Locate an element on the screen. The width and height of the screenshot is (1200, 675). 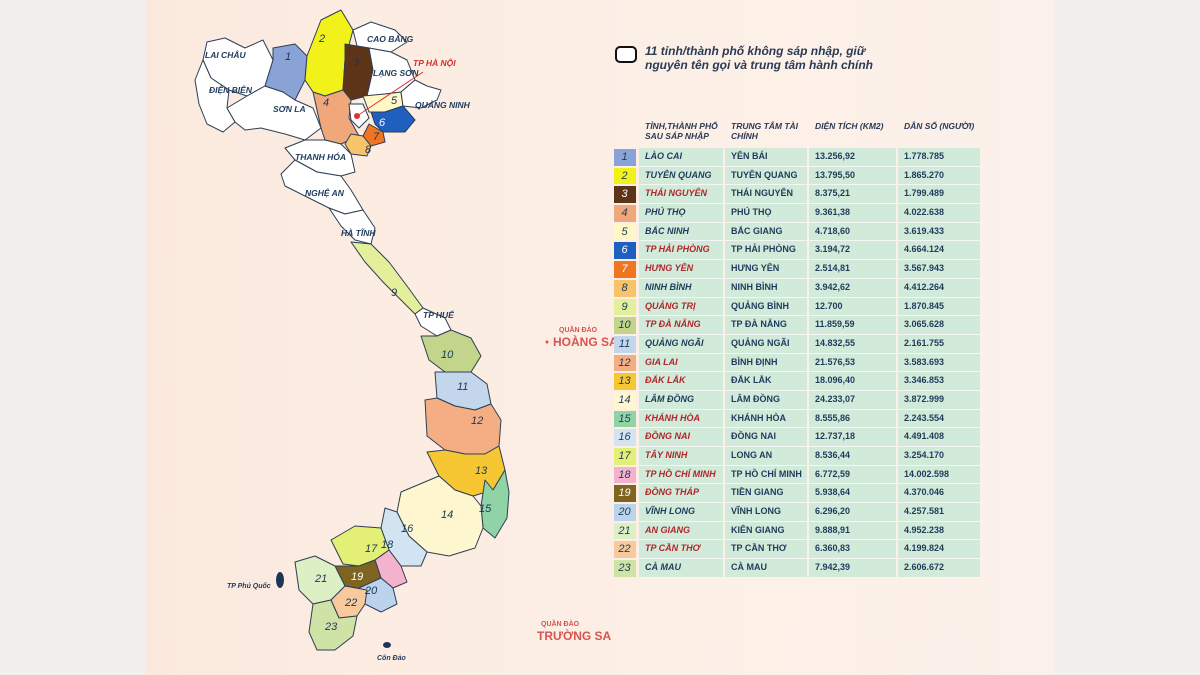
admin-center: HƯNG YÊN is located at coordinates (766, 269).